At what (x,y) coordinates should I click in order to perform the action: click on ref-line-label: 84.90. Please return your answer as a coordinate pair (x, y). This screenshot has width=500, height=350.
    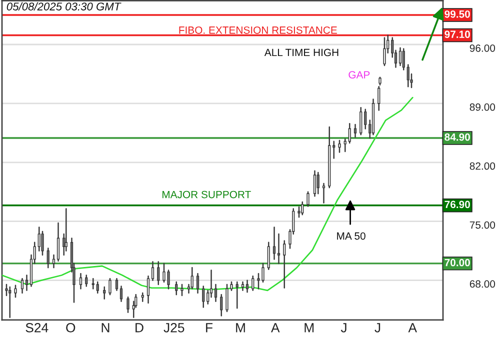
    Looking at the image, I should click on (457, 137).